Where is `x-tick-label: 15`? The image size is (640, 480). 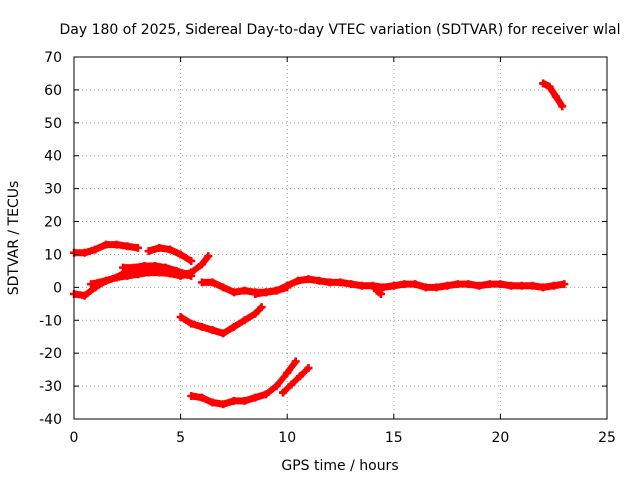
x-tick-label: 15 is located at coordinates (394, 438).